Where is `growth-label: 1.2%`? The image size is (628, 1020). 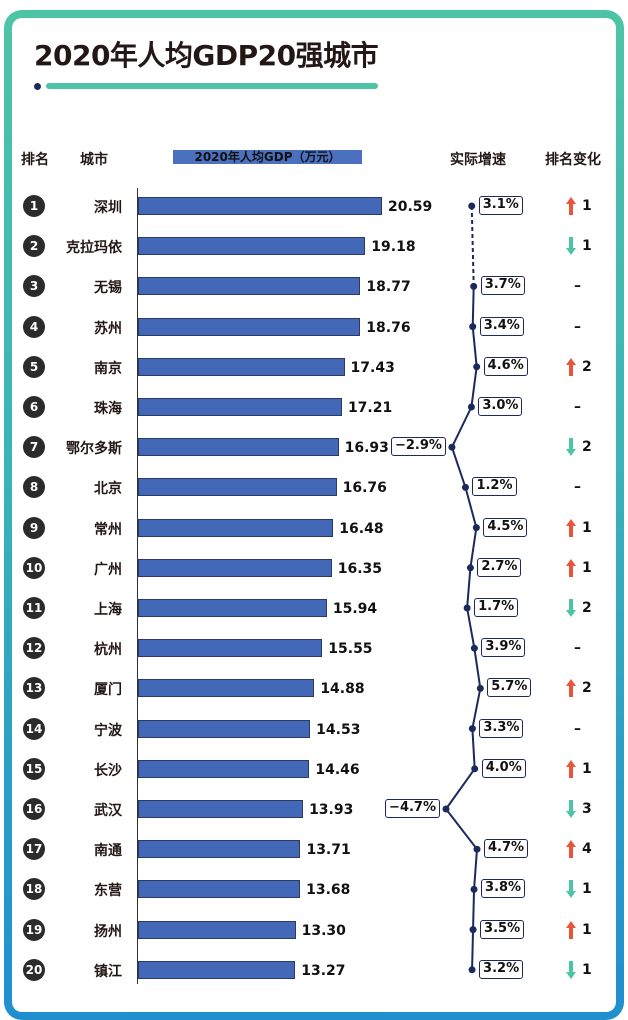 growth-label: 1.2% is located at coordinates (494, 487).